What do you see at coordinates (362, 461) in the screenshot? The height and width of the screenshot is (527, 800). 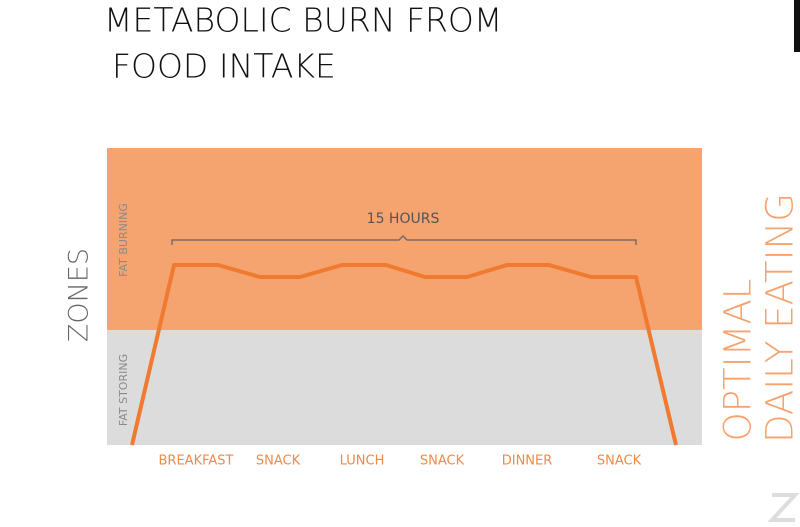 I see `category-label: LUNCH` at bounding box center [362, 461].